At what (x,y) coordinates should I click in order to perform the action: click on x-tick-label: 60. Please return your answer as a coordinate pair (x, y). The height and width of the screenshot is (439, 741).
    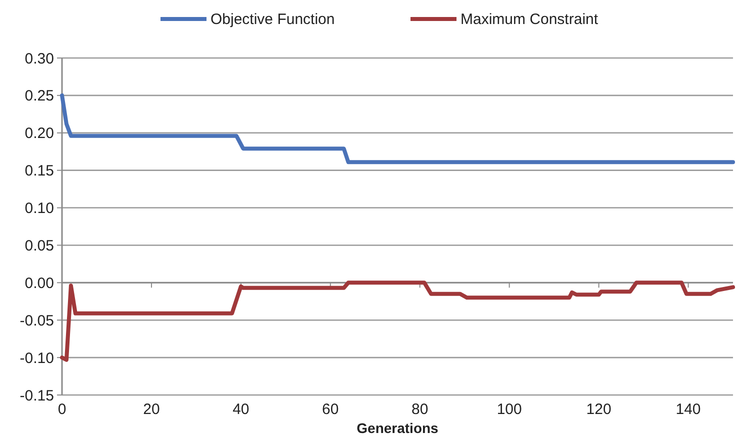
    Looking at the image, I should click on (330, 409).